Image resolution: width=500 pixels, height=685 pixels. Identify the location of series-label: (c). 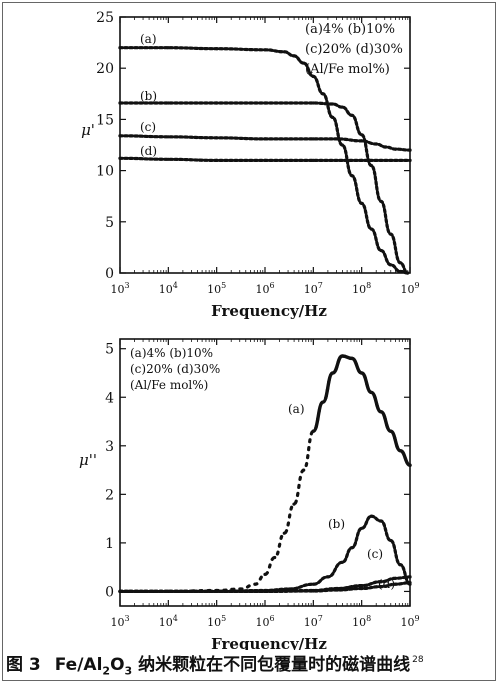
(375, 554).